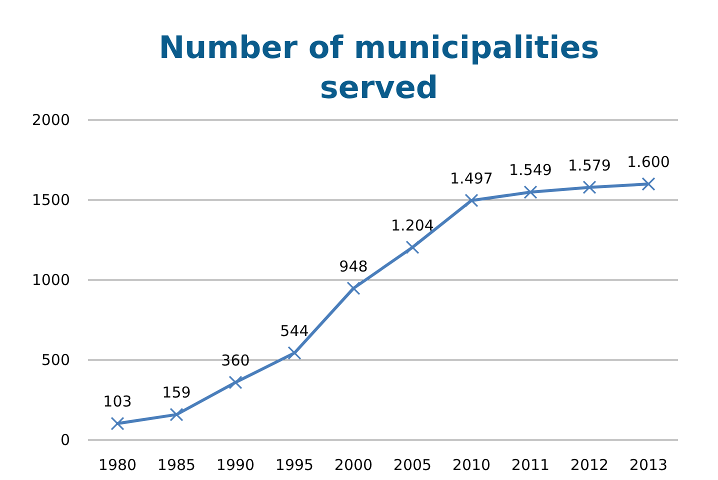  I want to click on y-tick-label: 1500, so click(51, 200).